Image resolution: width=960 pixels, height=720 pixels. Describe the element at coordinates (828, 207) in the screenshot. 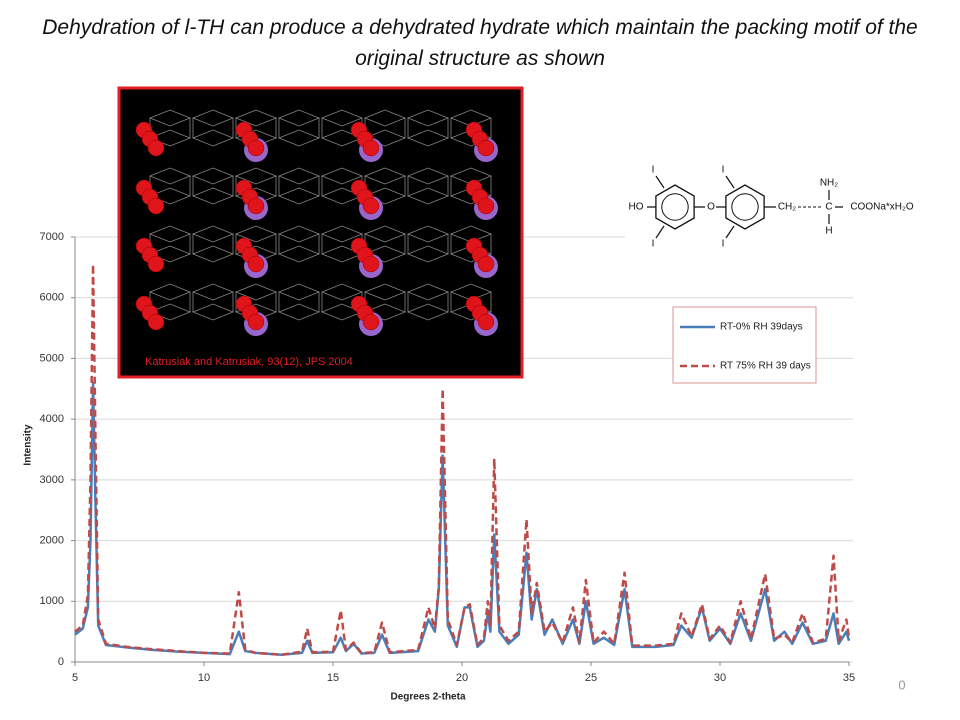

I see `structure-label: C` at that location.